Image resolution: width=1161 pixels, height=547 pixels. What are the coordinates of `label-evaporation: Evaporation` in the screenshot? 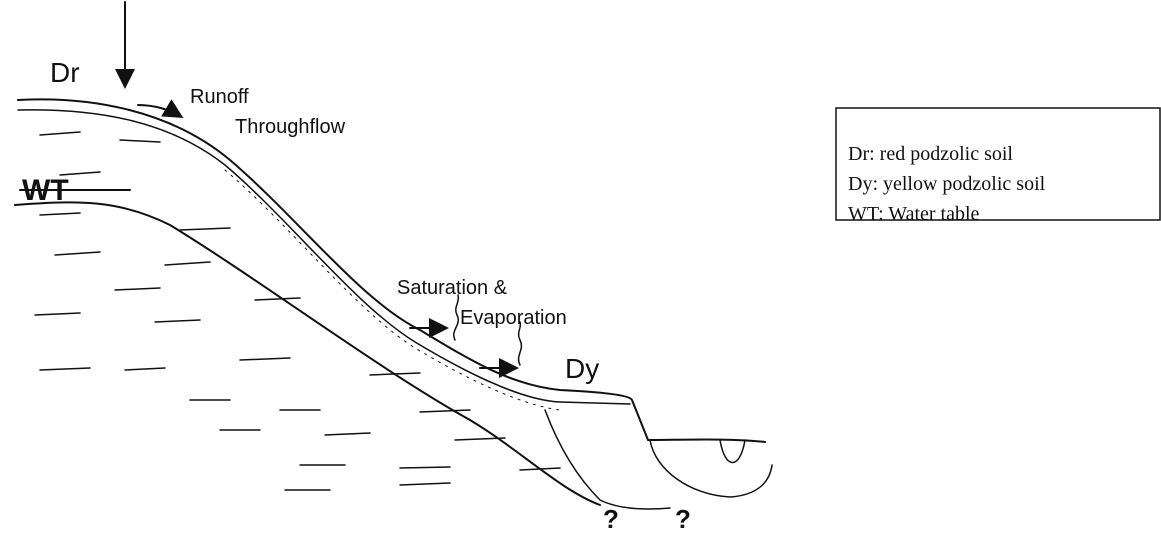 It's located at (513, 318).